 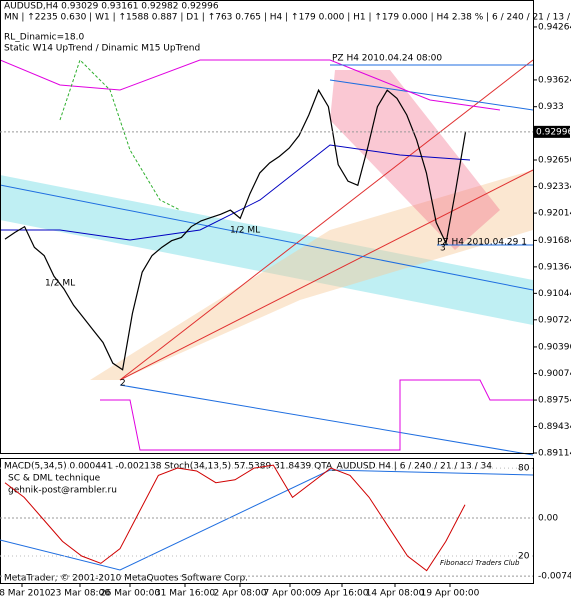 I want to click on annotation: gehnik-post@rambler.ru, so click(x=62, y=491).